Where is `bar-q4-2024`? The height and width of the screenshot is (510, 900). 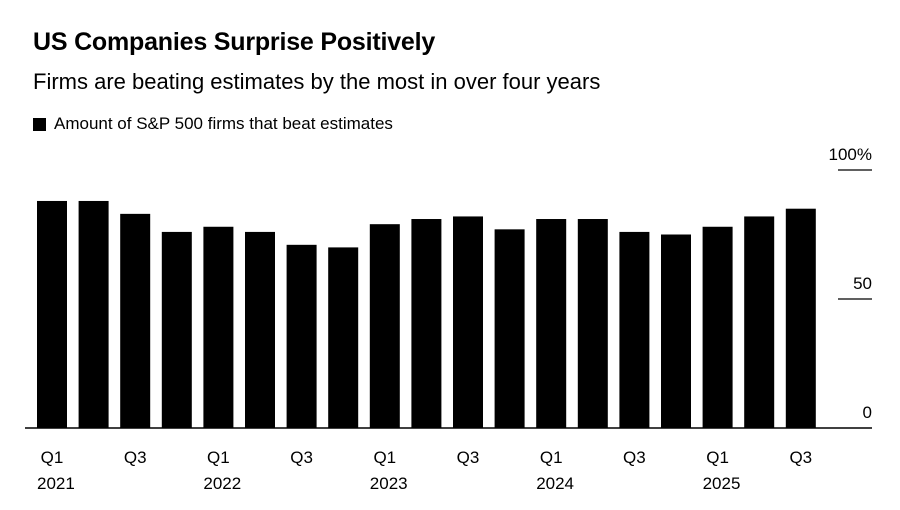 bar-q4-2024 is located at coordinates (676, 331).